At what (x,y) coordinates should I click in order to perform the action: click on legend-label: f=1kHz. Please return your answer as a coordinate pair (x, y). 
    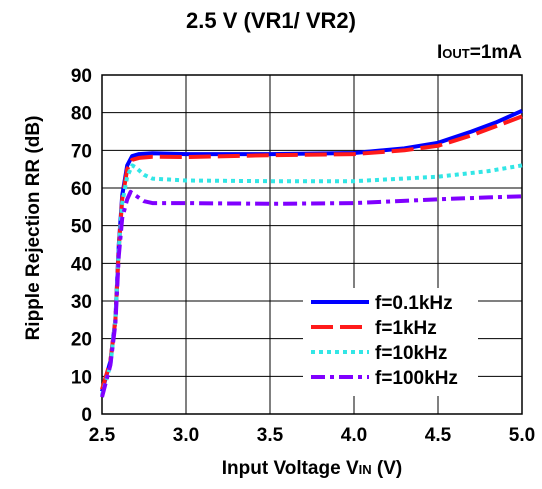
    Looking at the image, I should click on (406, 328).